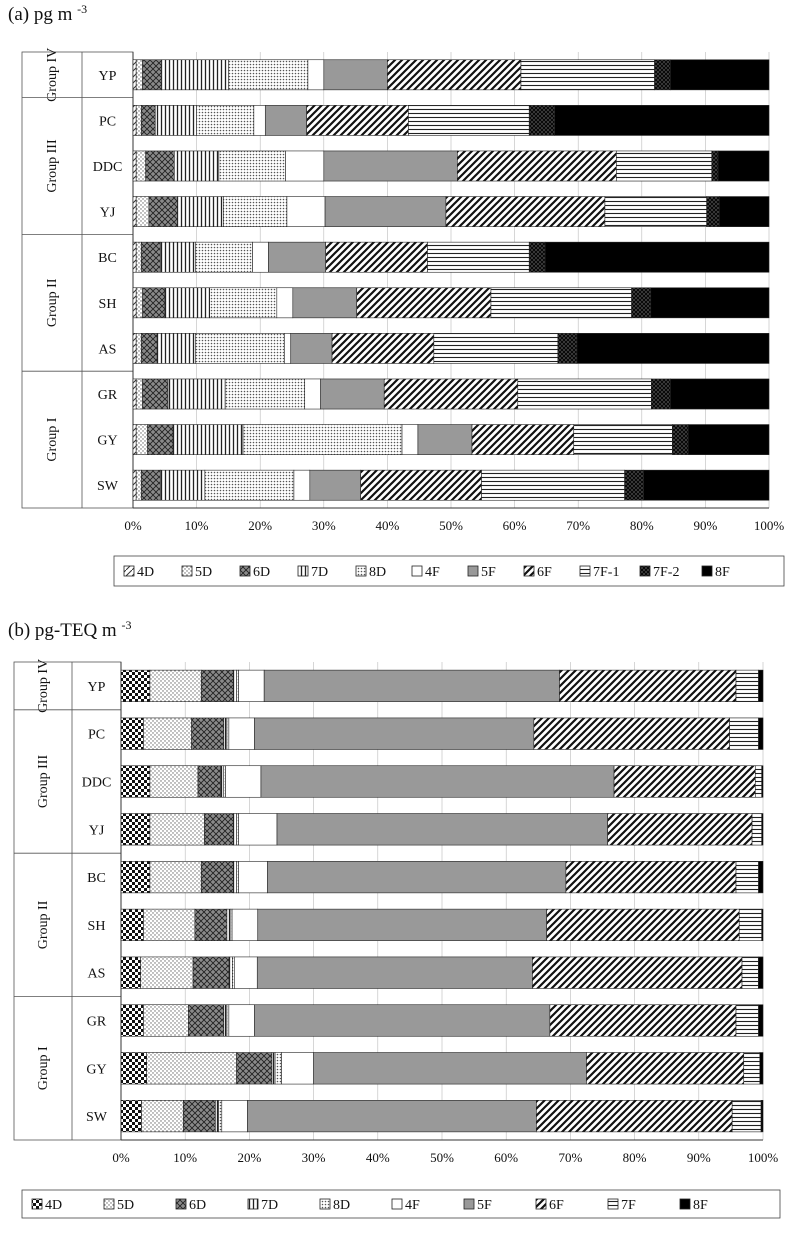 The height and width of the screenshot is (1251, 800). I want to click on chart-title: (b) pg-TEQ m -3, so click(69, 629).